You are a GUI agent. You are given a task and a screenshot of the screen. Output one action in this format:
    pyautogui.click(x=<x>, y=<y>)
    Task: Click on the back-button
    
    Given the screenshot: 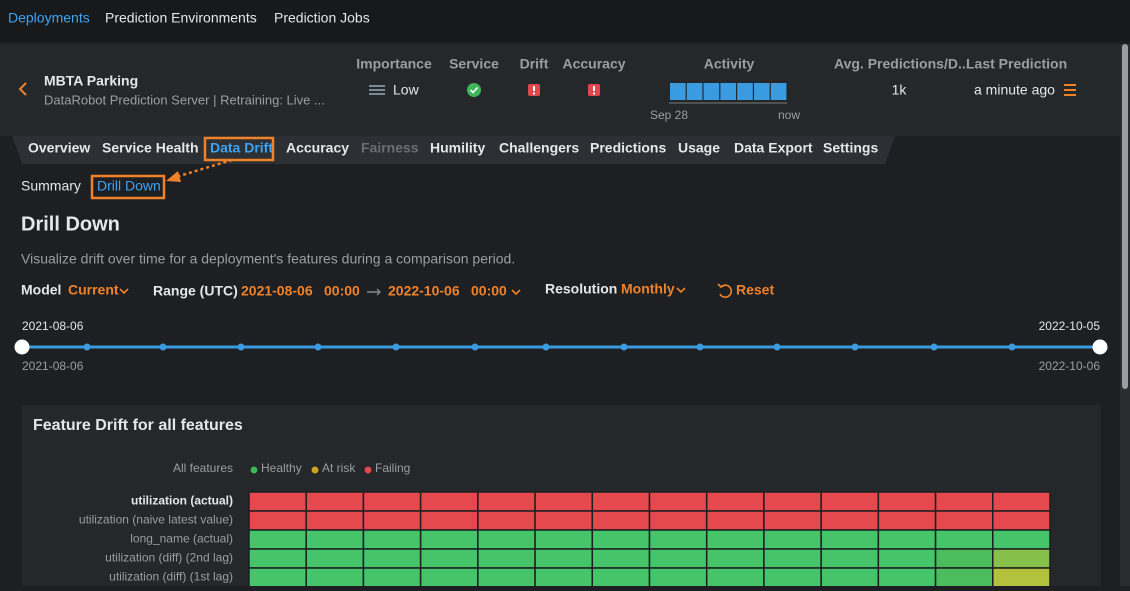 What is the action you would take?
    pyautogui.click(x=22, y=89)
    